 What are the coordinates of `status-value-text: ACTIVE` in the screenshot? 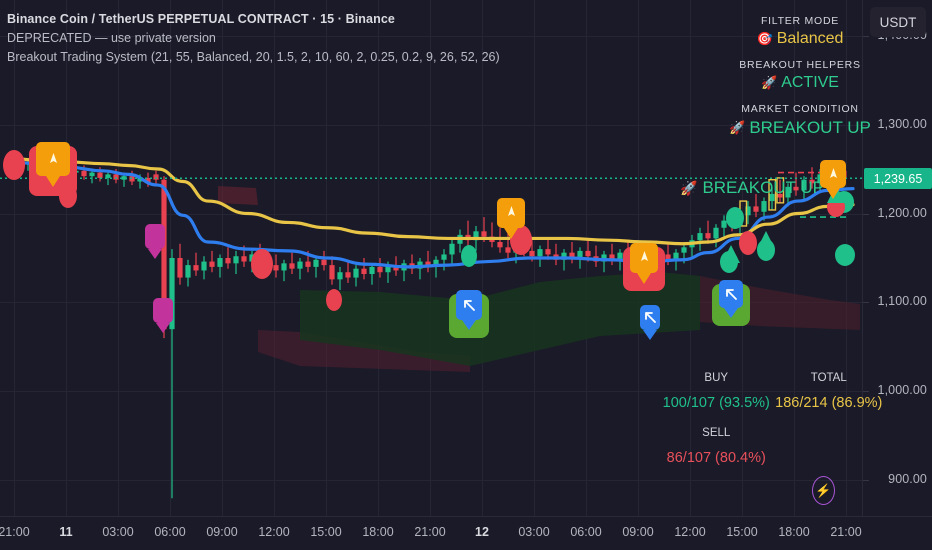 It's located at (810, 82).